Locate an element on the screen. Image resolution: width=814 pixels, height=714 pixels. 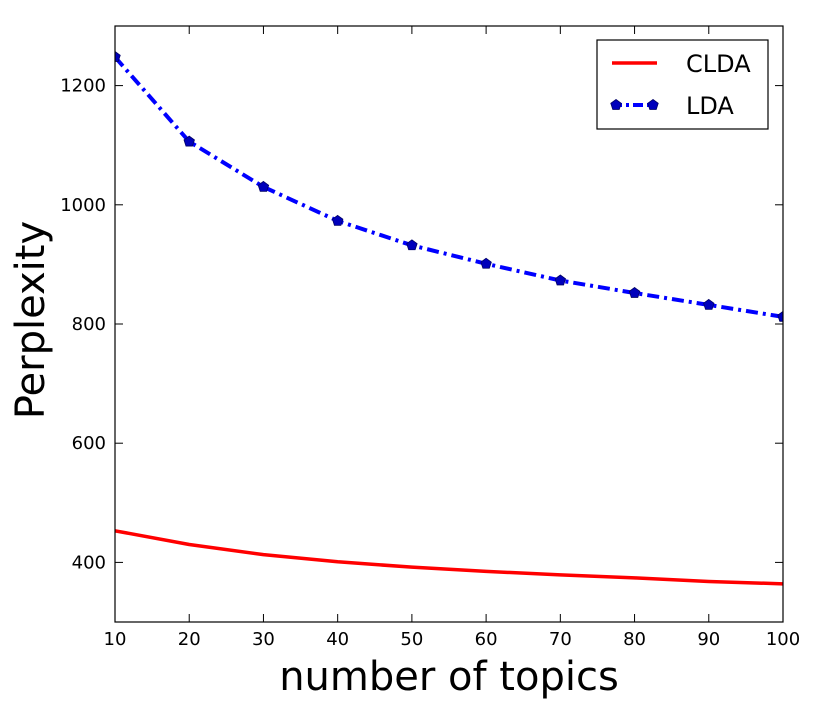
y-tick-label: 1000 is located at coordinates (83, 205).